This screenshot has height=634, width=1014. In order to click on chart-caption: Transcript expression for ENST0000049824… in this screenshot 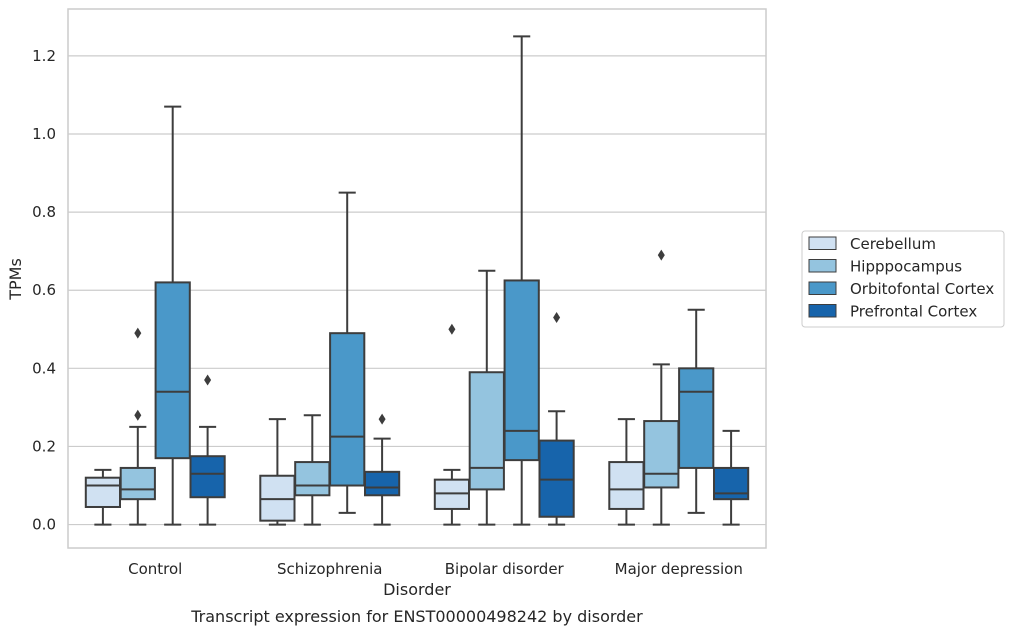, I will do `click(416, 616)`.